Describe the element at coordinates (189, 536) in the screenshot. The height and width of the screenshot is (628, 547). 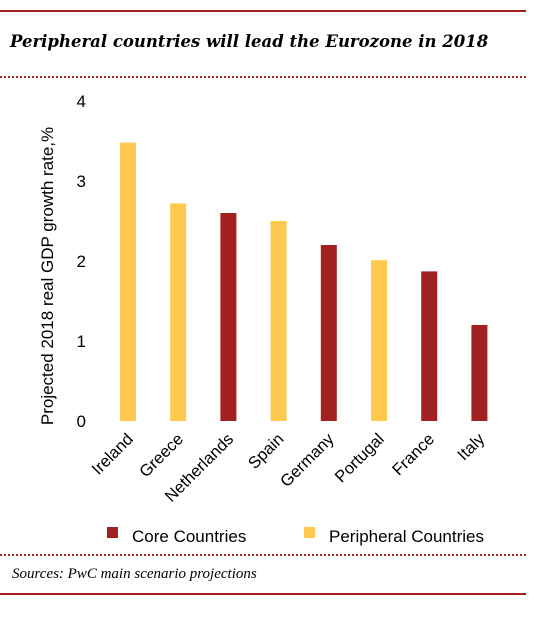
I see `legend-label-core: Core Countries` at that location.